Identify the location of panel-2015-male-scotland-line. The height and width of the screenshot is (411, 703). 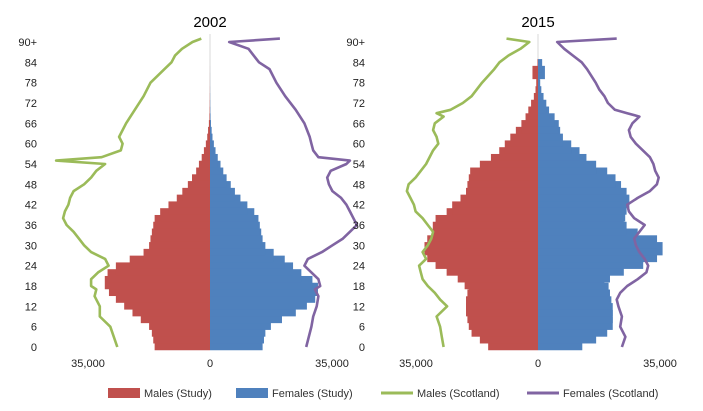
(468, 192).